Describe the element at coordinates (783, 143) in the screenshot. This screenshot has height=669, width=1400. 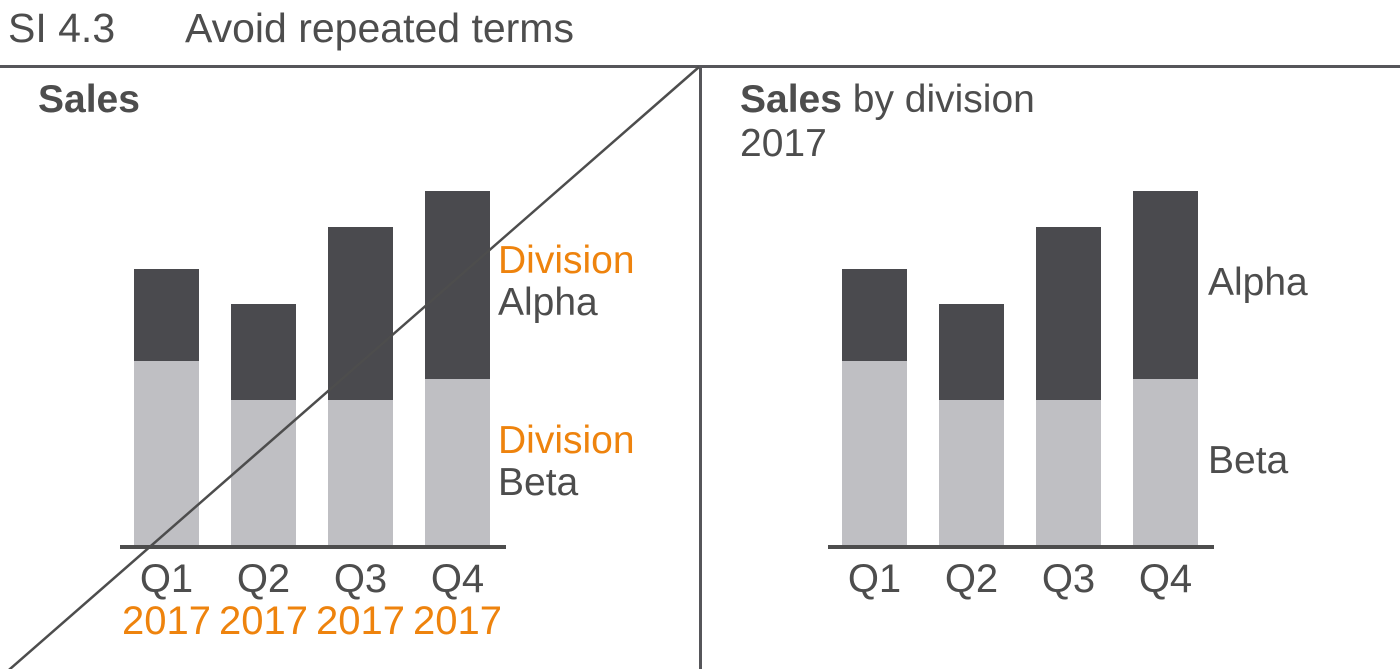
I see `chart-subtitle-year: 2017` at that location.